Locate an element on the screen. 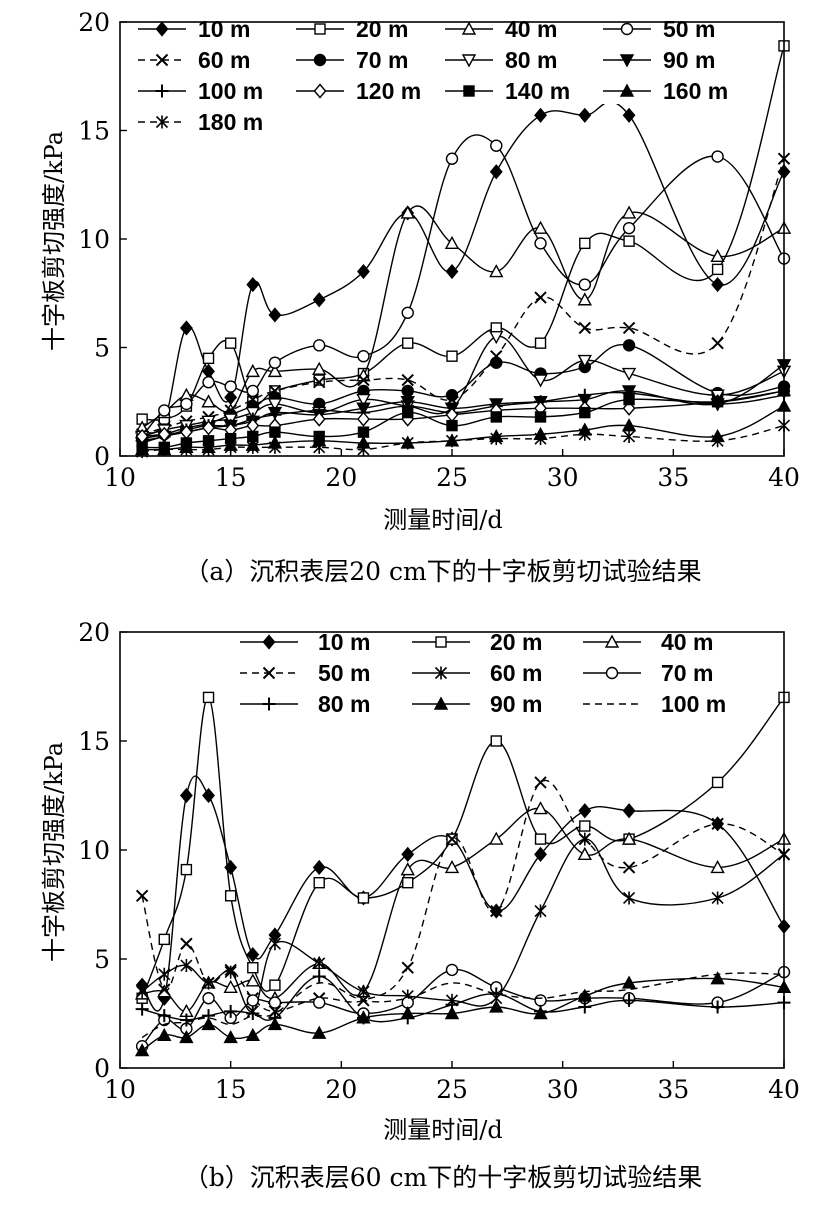  chart-b-series-100m is located at coordinates (463, 1005).